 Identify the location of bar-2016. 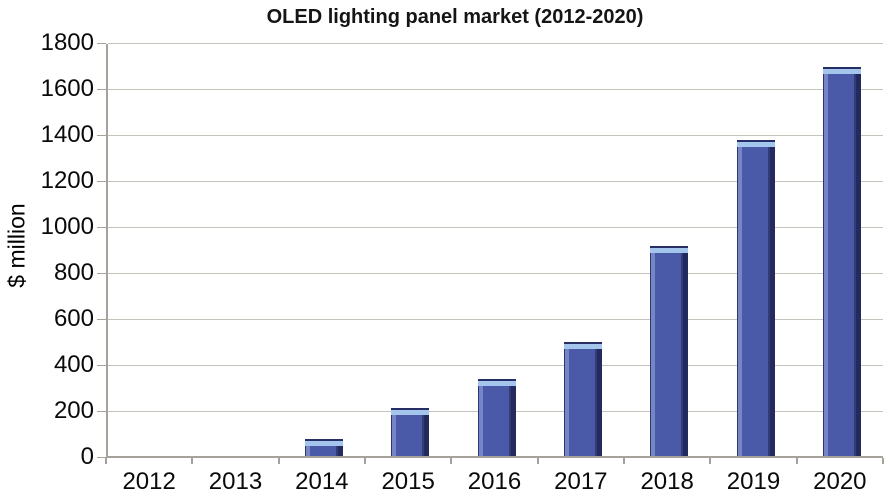
(497, 417).